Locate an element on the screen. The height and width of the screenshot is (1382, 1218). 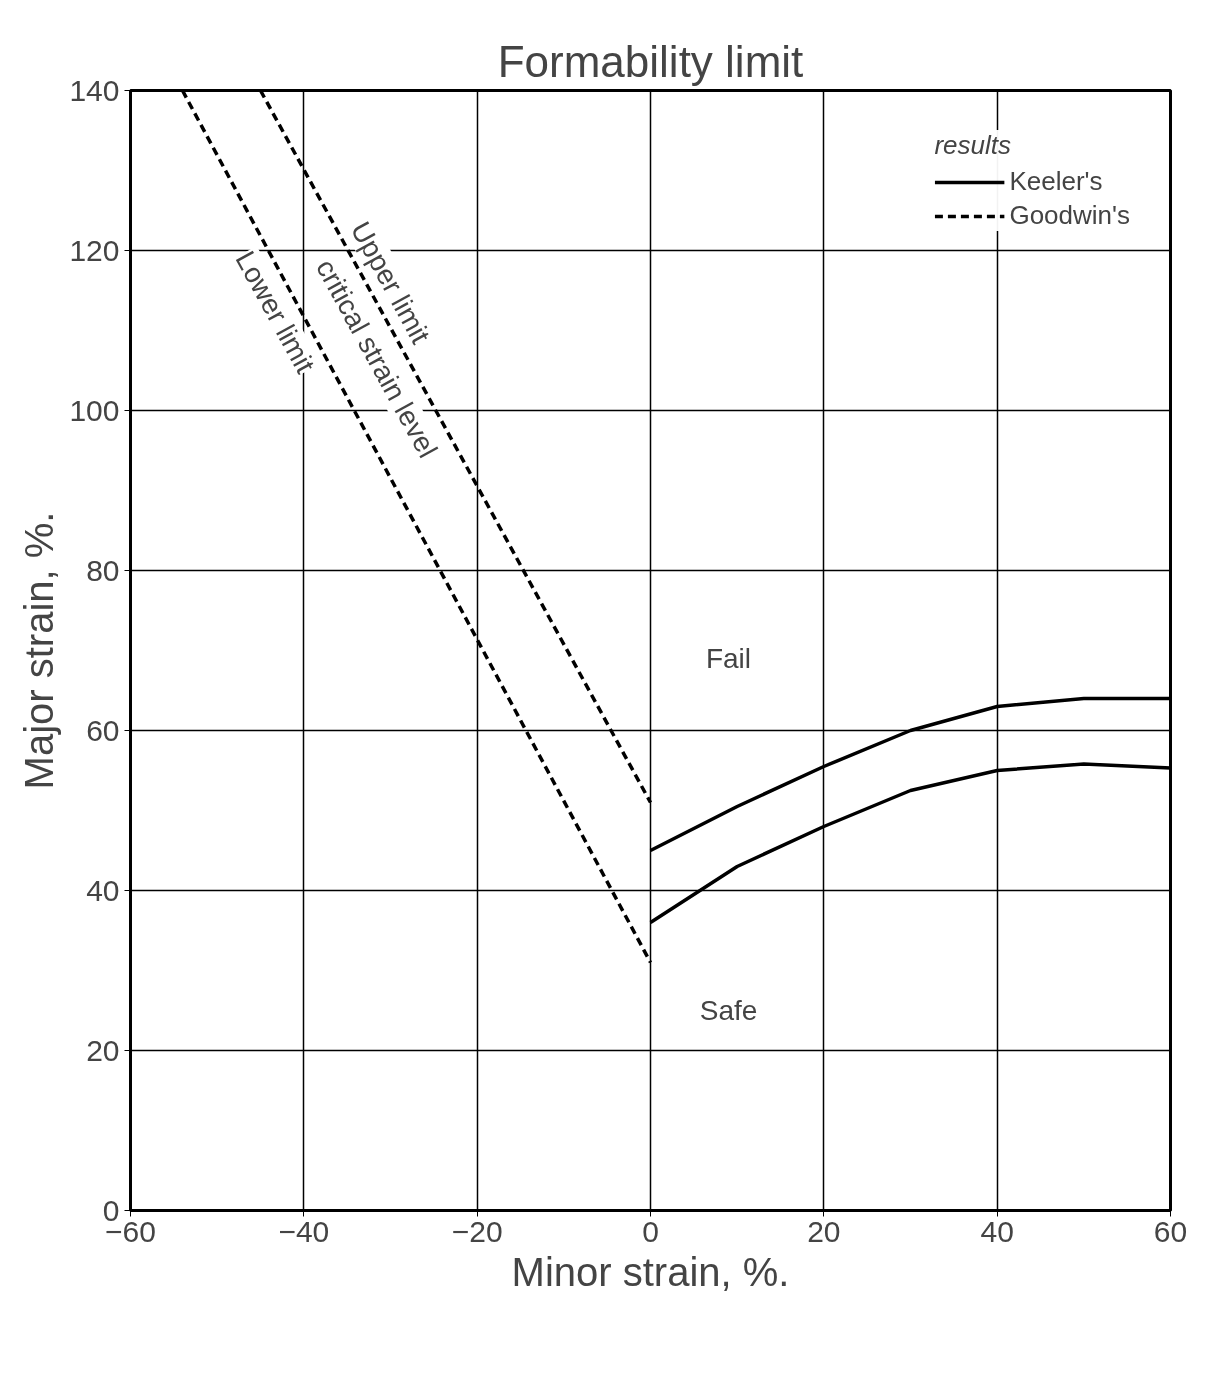
y-tick-label: 40 is located at coordinates (103, 890).